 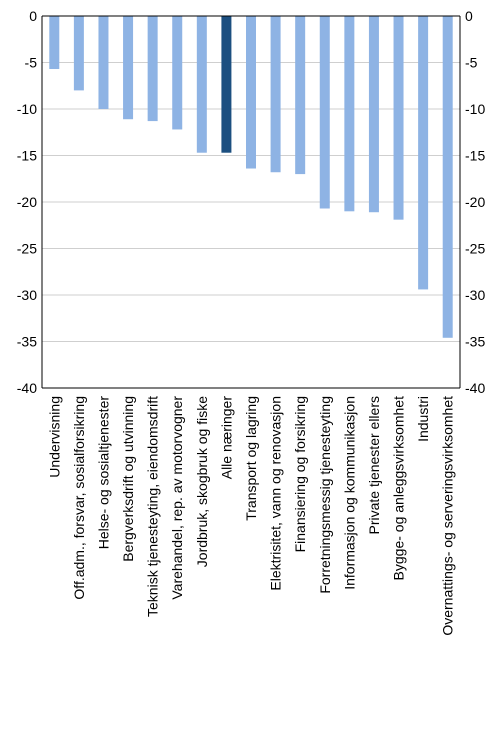 I want to click on category-label: Off.adm., forsvar, sosialforsikring, so click(x=79, y=498).